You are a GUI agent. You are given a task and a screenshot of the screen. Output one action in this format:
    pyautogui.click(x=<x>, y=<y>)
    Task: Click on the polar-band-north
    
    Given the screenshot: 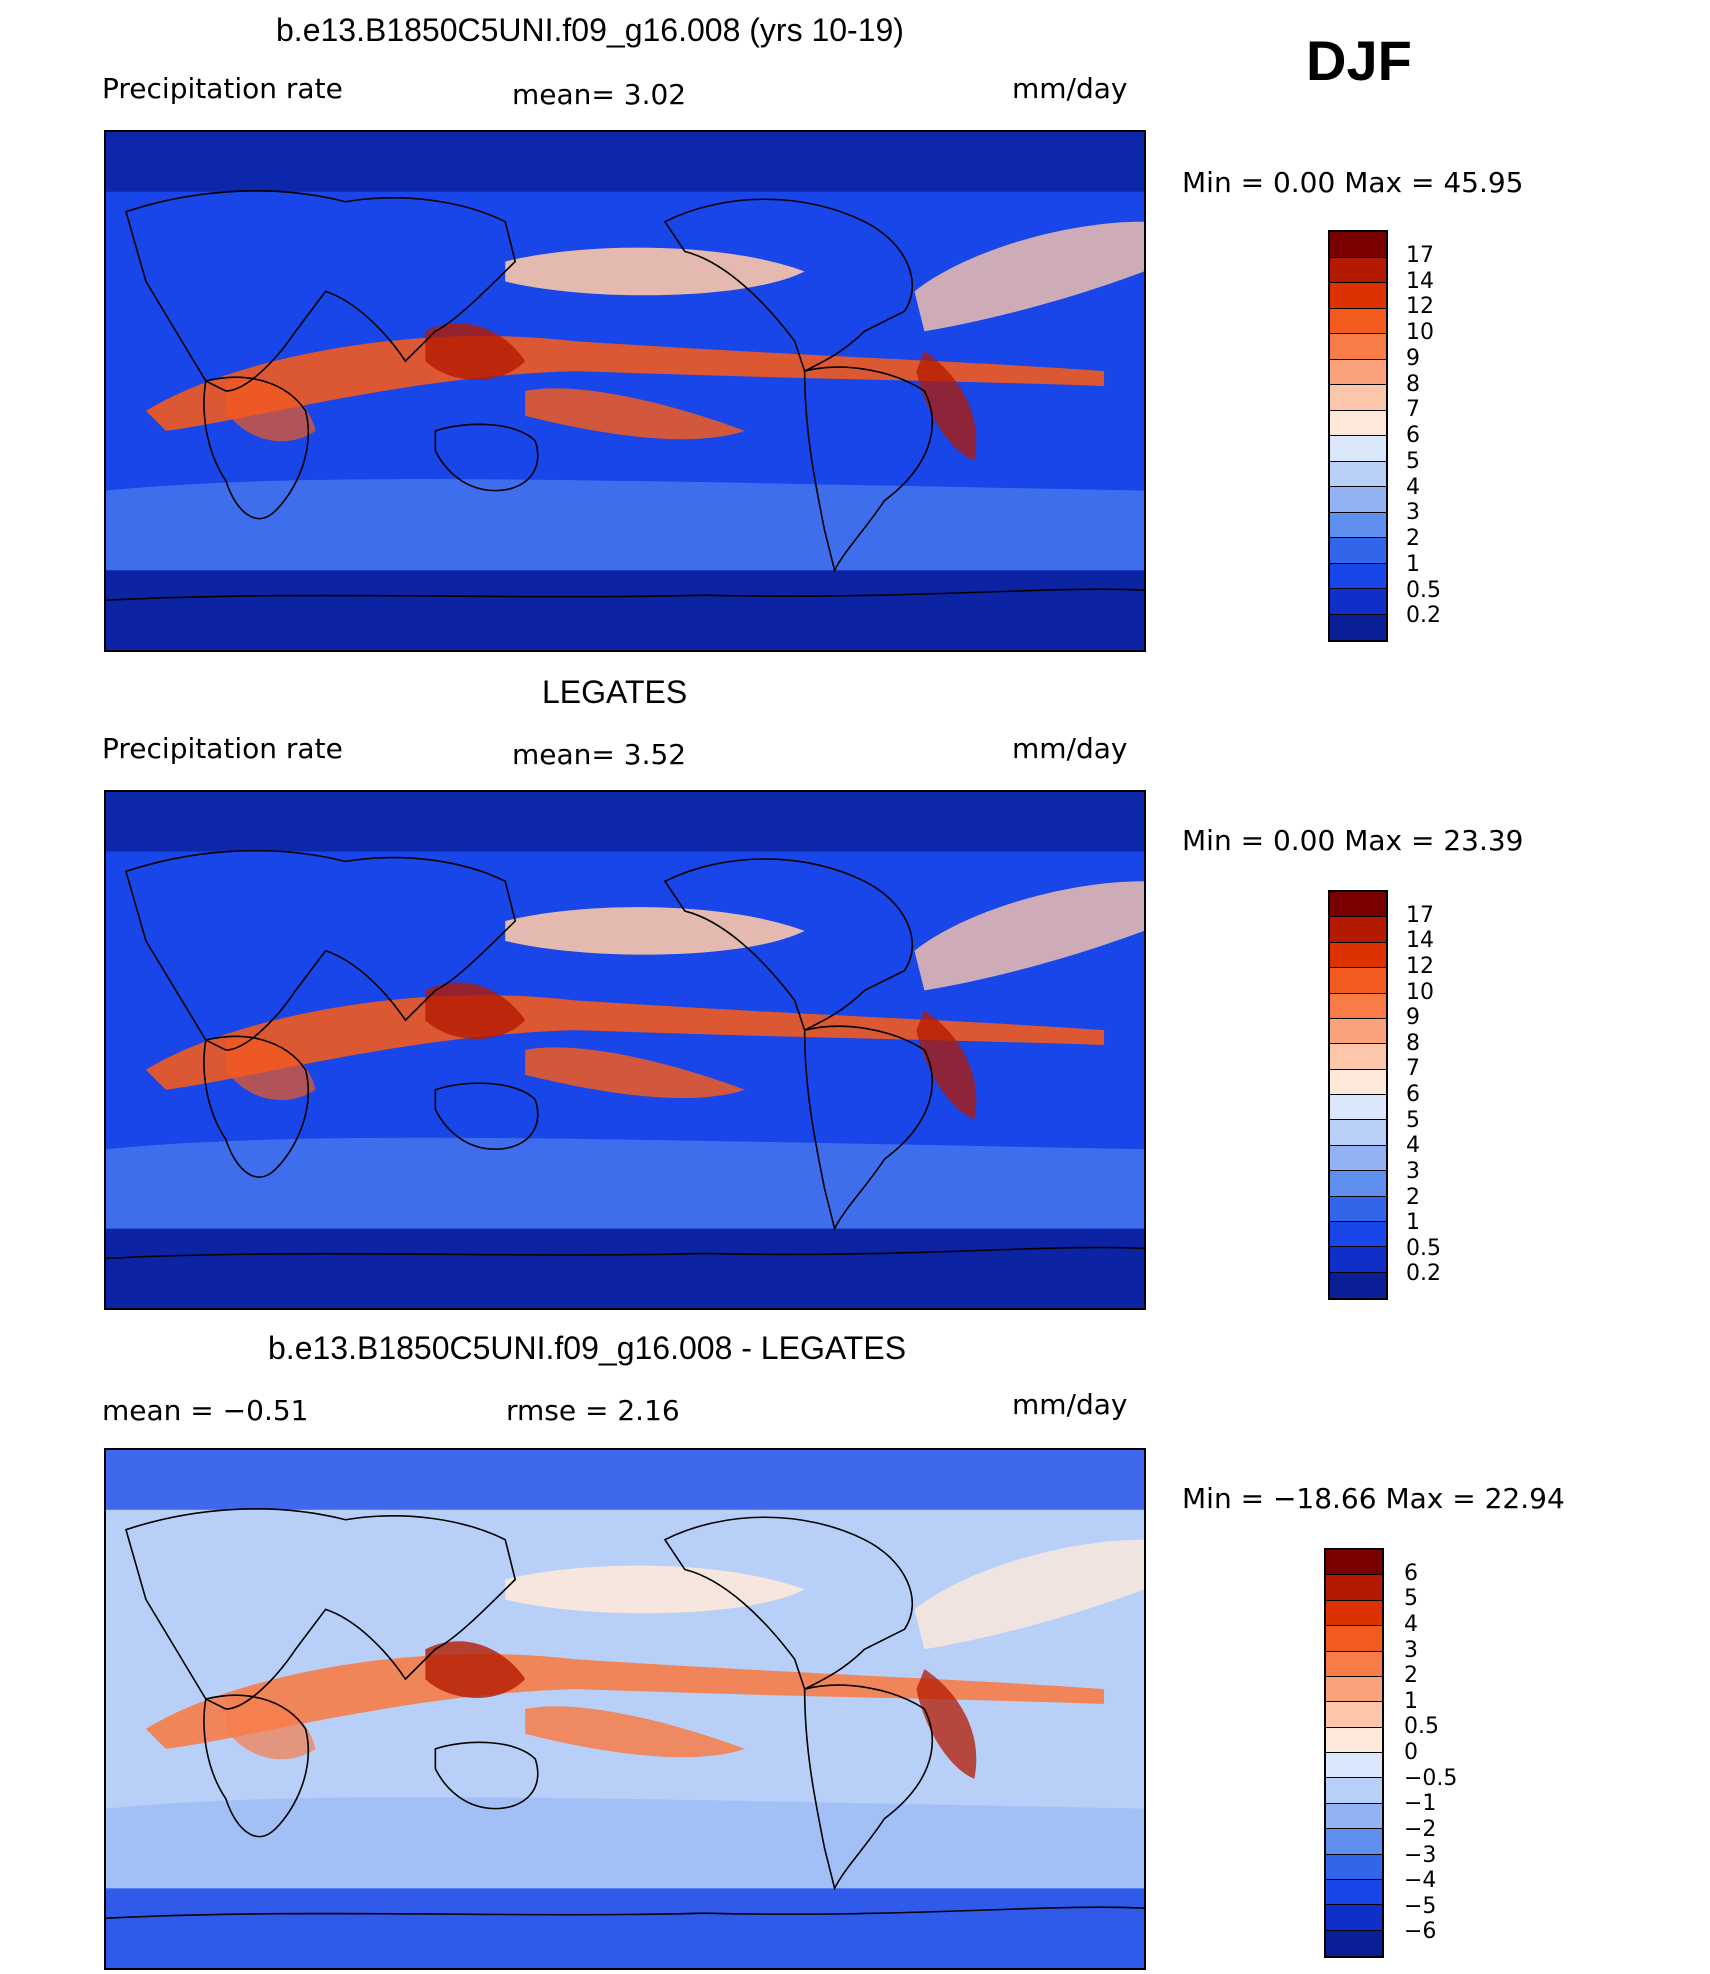 What is the action you would take?
    pyautogui.click(x=625, y=162)
    